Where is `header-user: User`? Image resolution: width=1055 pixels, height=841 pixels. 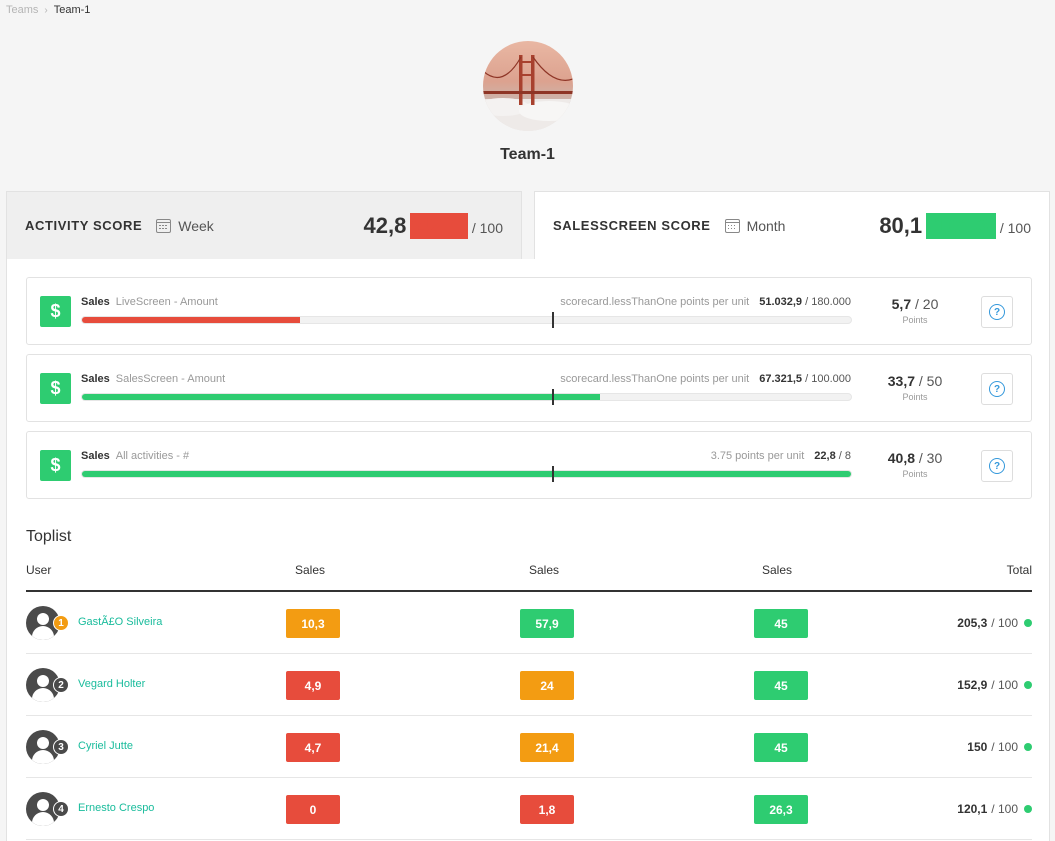
header-user: User is located at coordinates (39, 570).